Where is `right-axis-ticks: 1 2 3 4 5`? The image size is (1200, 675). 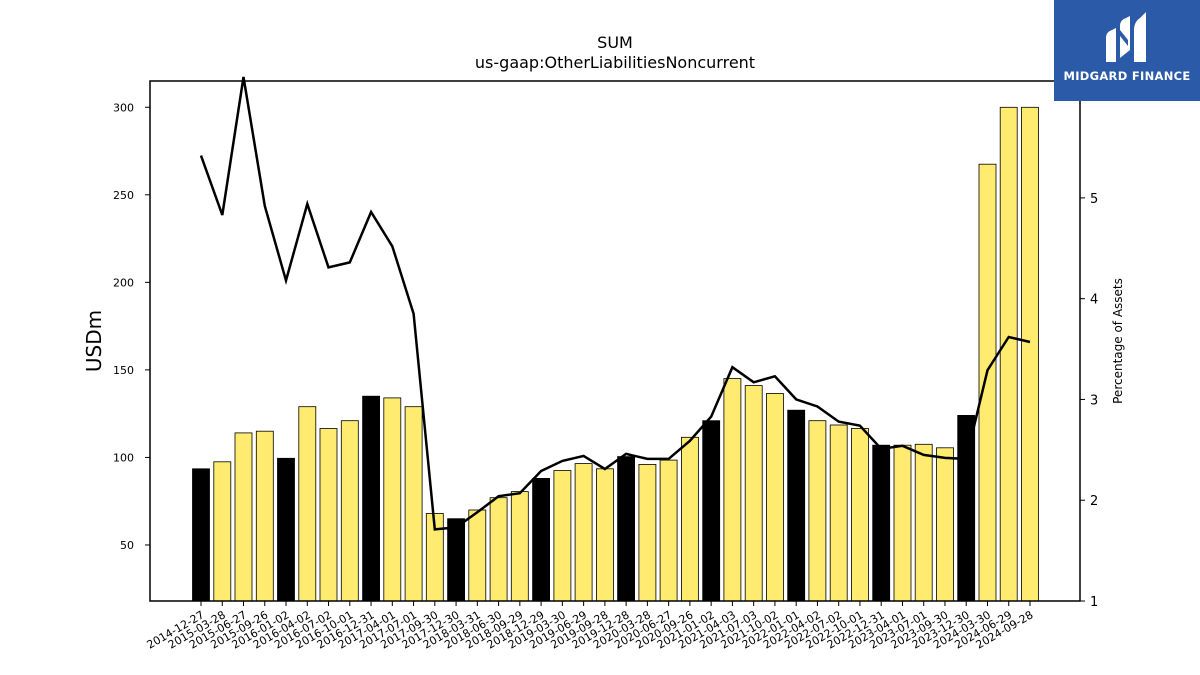
right-axis-ticks: 1 2 3 4 5 is located at coordinates (1089, 401).